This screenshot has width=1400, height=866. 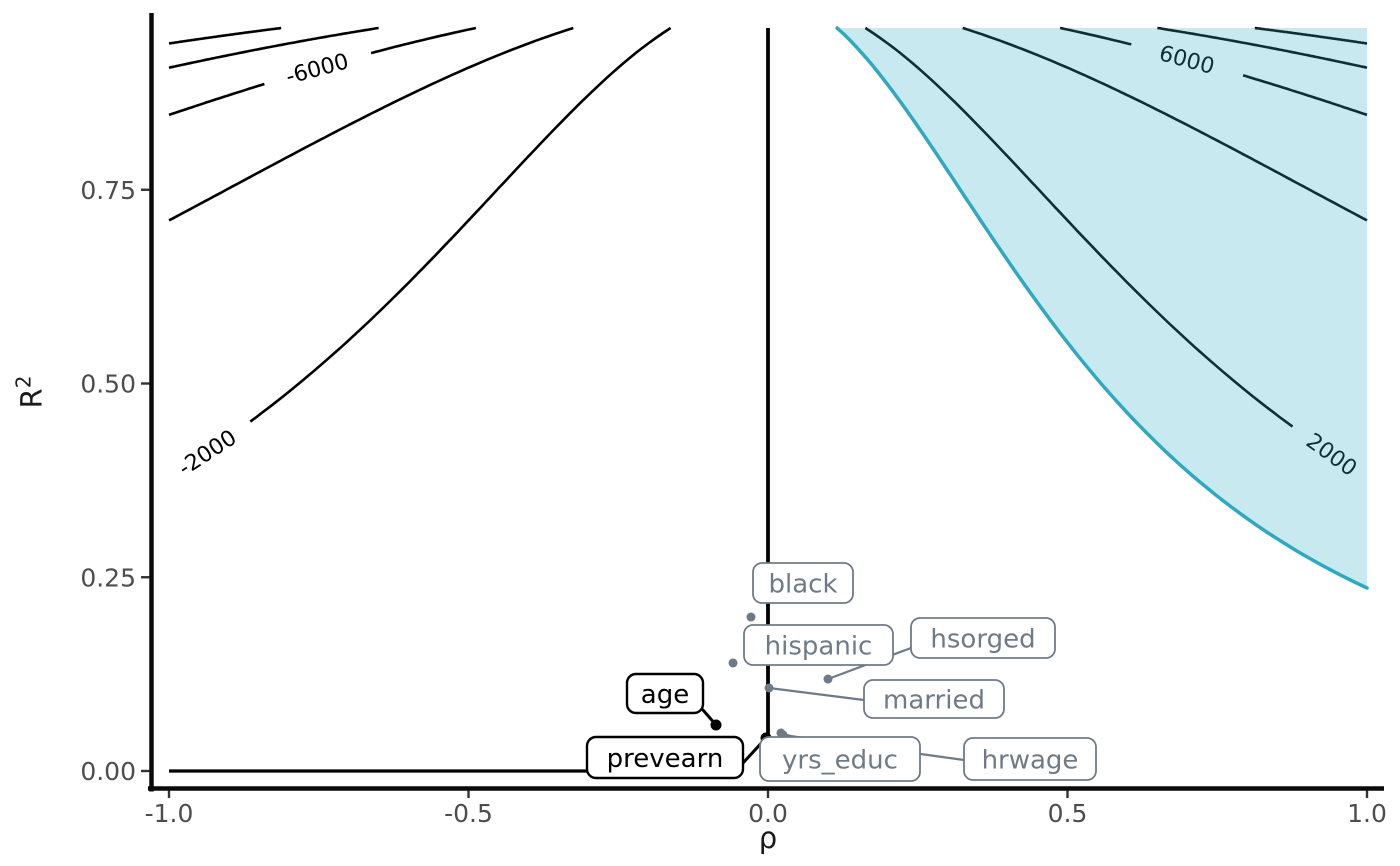 I want to click on y-axis-title-superscript: 2, so click(x=23, y=382).